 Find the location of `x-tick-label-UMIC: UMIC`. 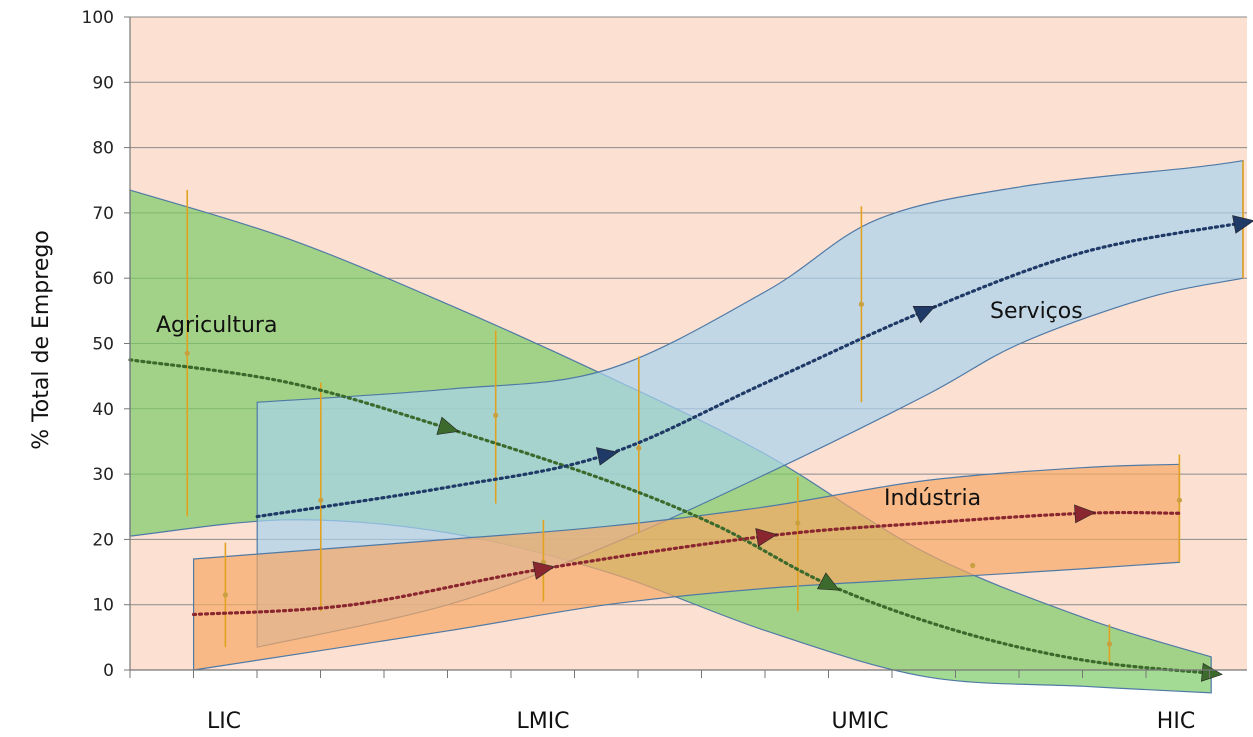

x-tick-label-UMIC: UMIC is located at coordinates (860, 721).